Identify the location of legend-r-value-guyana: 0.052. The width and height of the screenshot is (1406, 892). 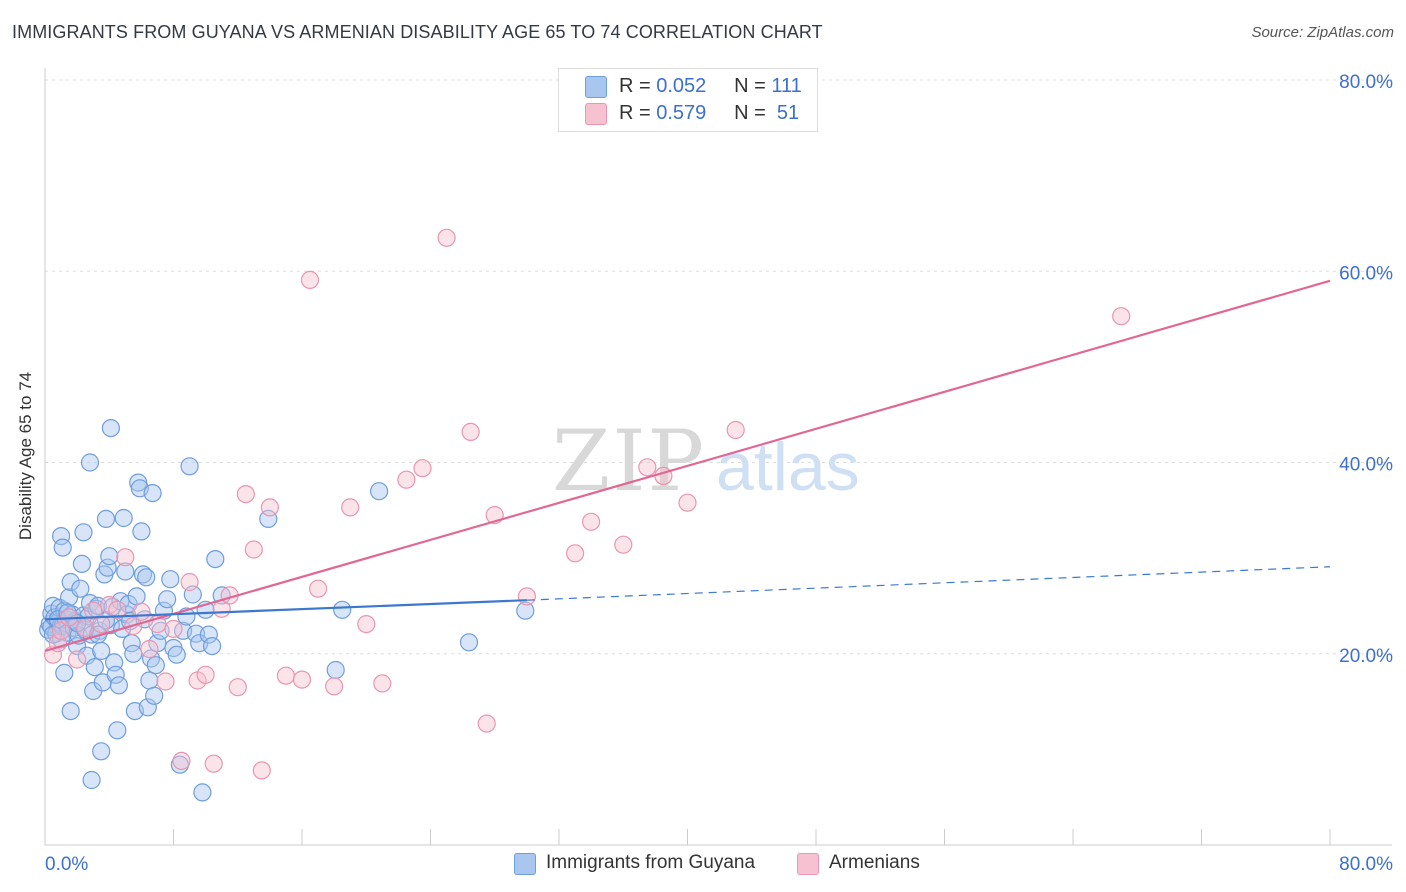
(681, 85).